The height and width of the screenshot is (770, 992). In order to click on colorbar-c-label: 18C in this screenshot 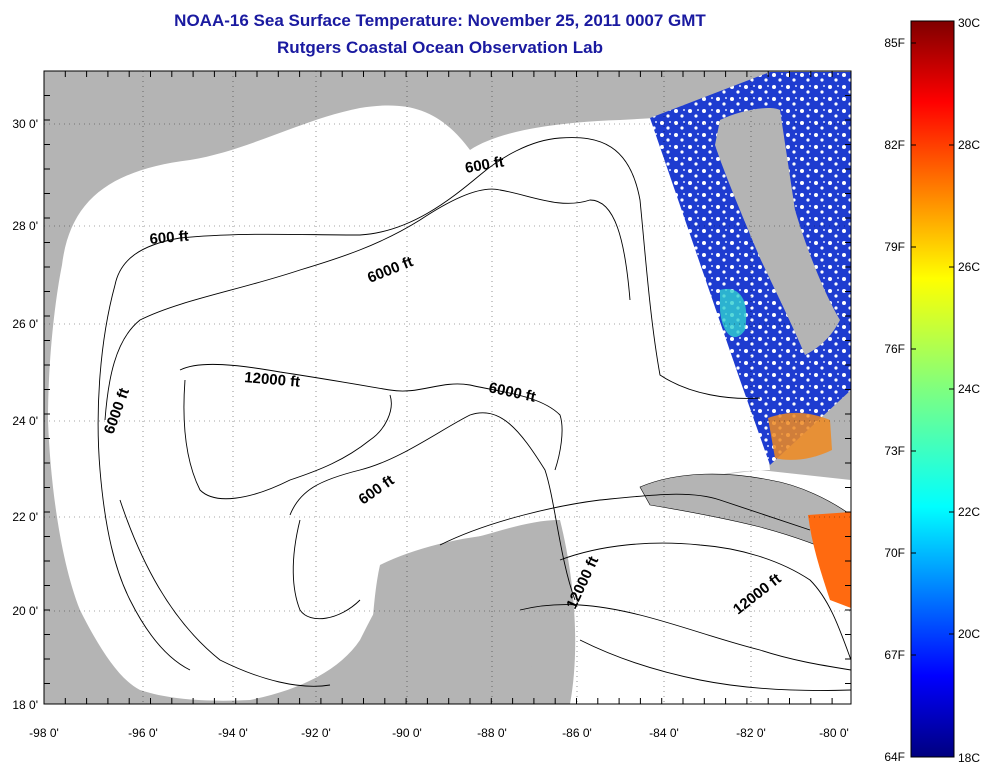, I will do `click(969, 758)`.